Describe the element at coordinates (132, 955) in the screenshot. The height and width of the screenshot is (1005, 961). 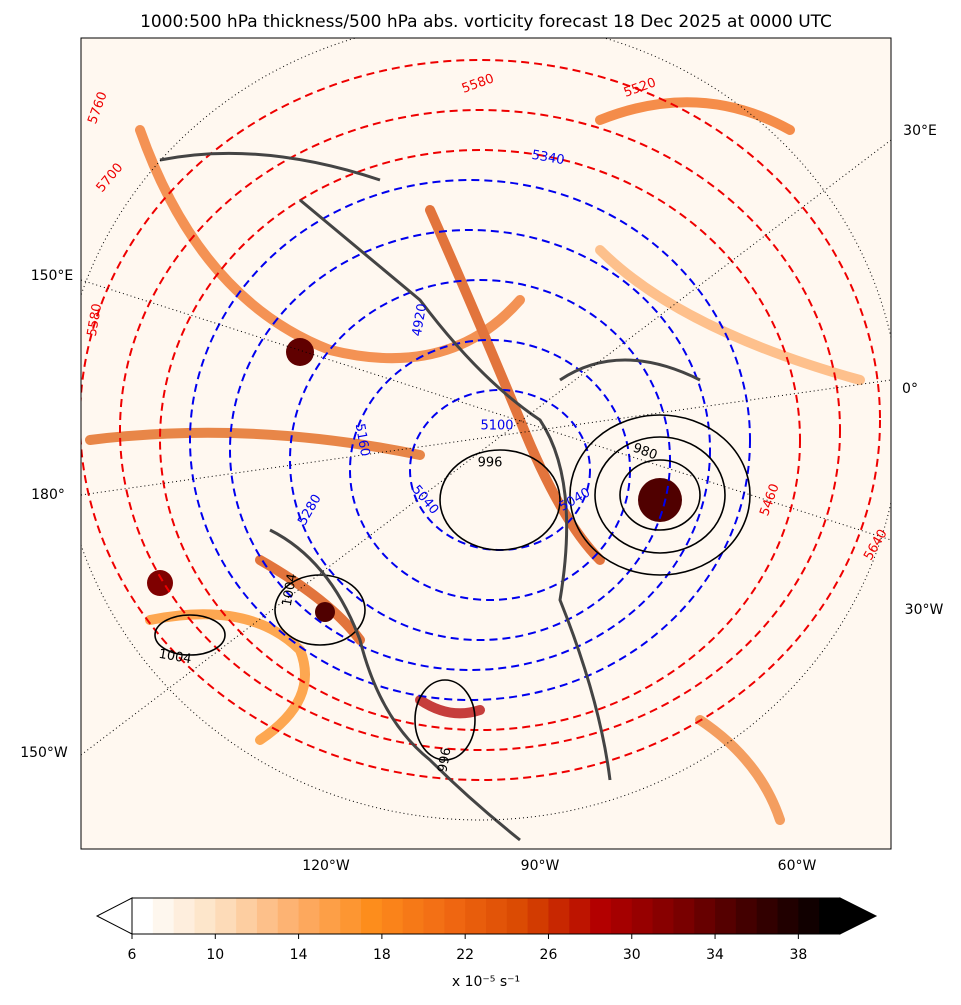
I see `colorbar-tick-label: 6` at that location.